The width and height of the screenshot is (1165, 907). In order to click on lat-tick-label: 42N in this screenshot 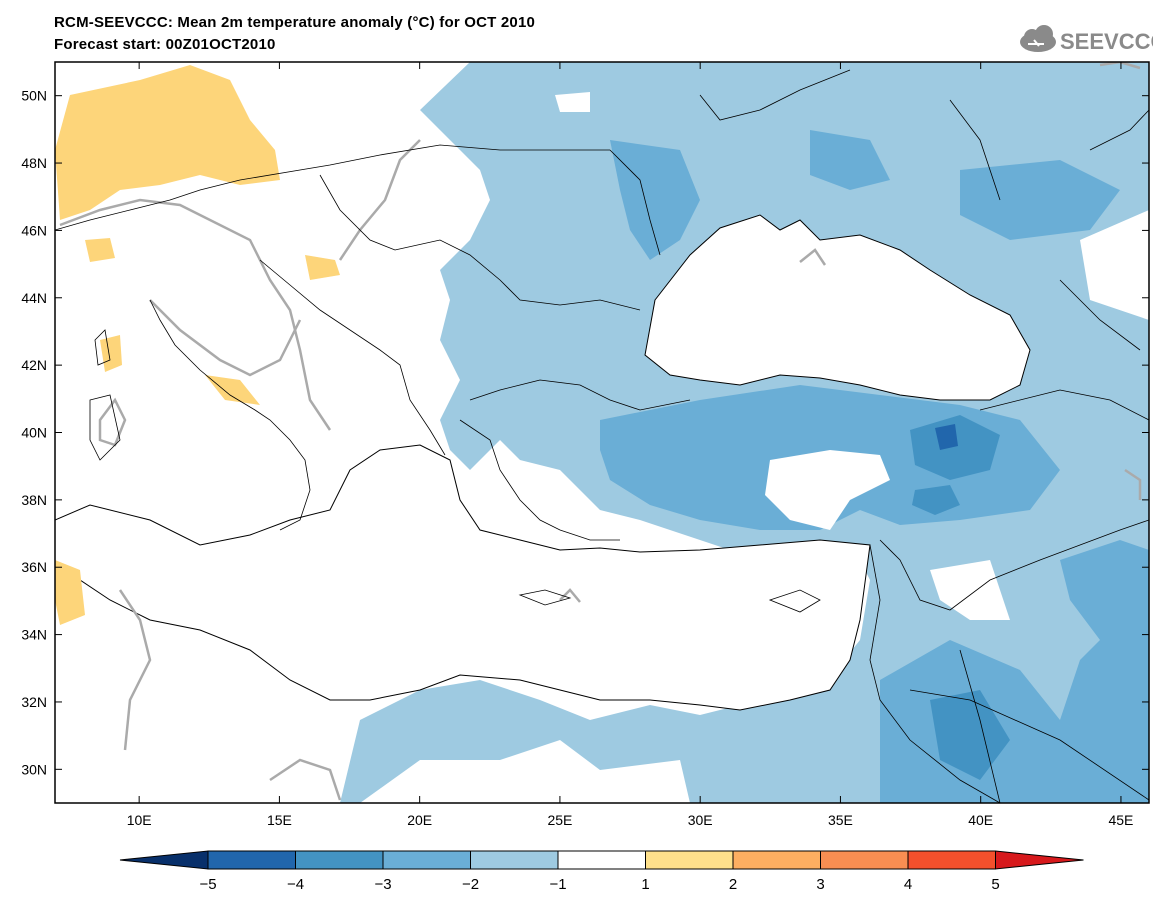, I will do `click(34, 365)`.